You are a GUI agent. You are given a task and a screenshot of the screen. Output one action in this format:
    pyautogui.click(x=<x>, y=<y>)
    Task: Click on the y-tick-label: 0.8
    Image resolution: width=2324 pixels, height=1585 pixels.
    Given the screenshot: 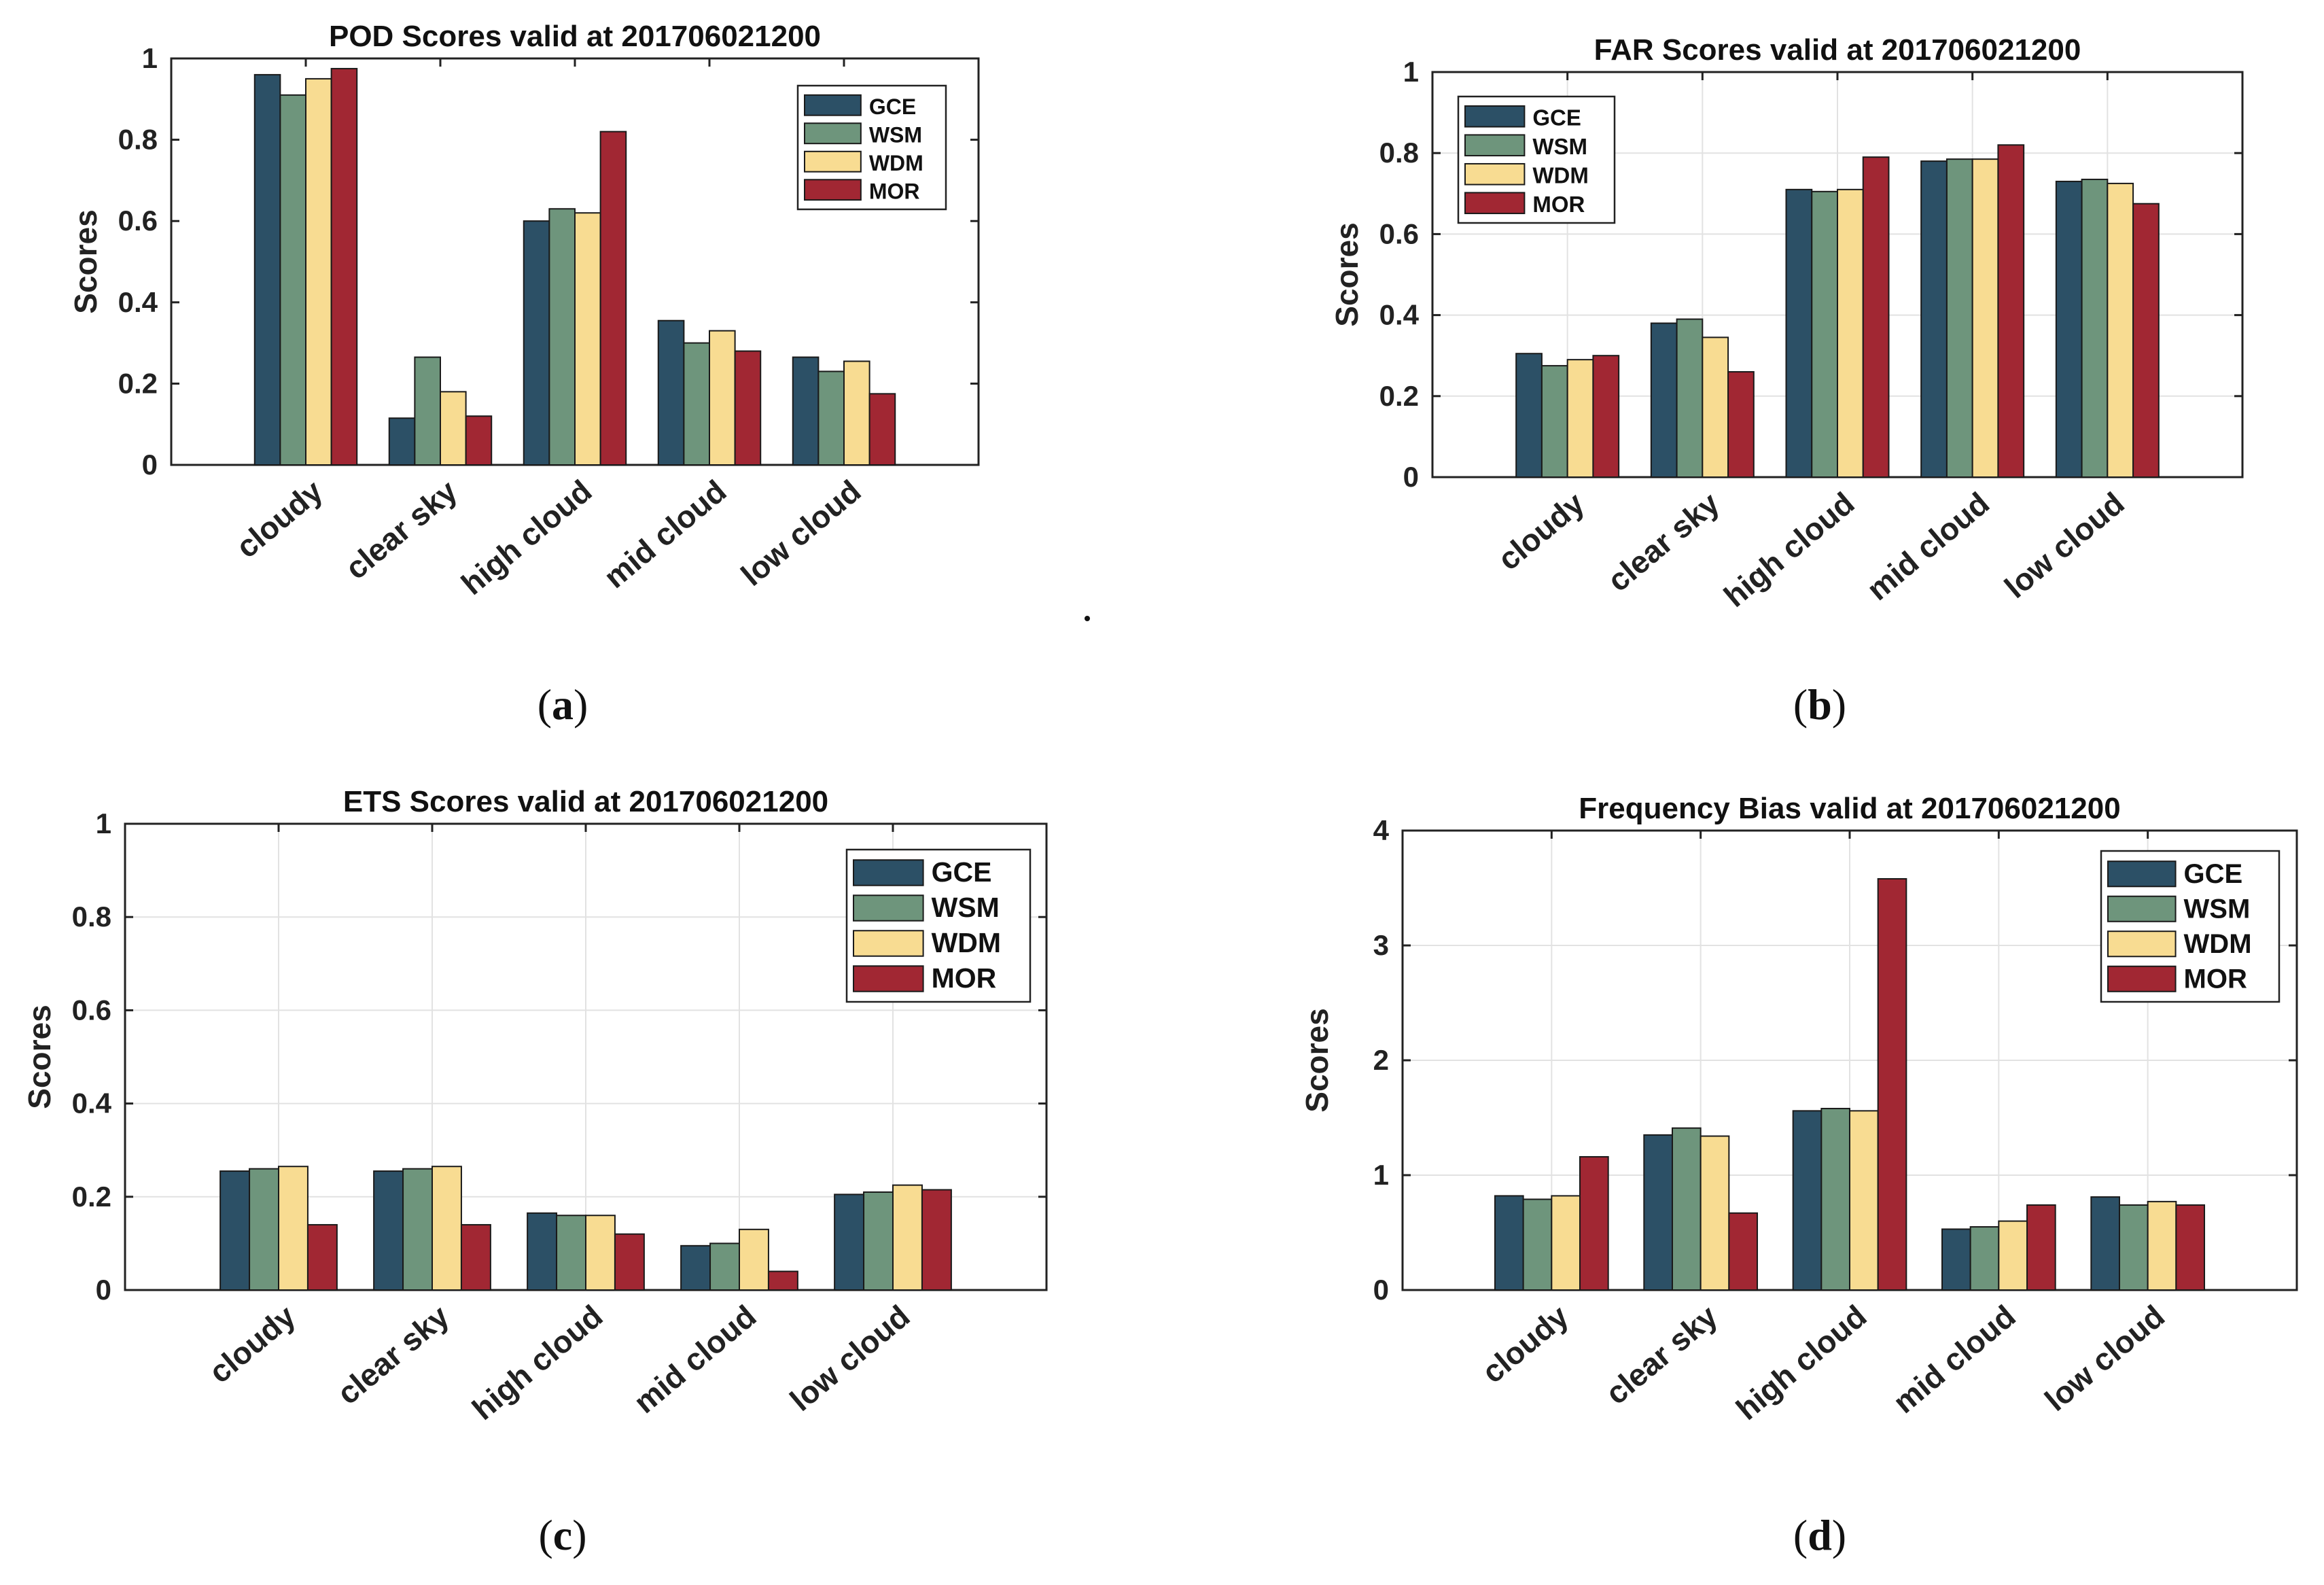 What is the action you would take?
    pyautogui.click(x=1399, y=153)
    